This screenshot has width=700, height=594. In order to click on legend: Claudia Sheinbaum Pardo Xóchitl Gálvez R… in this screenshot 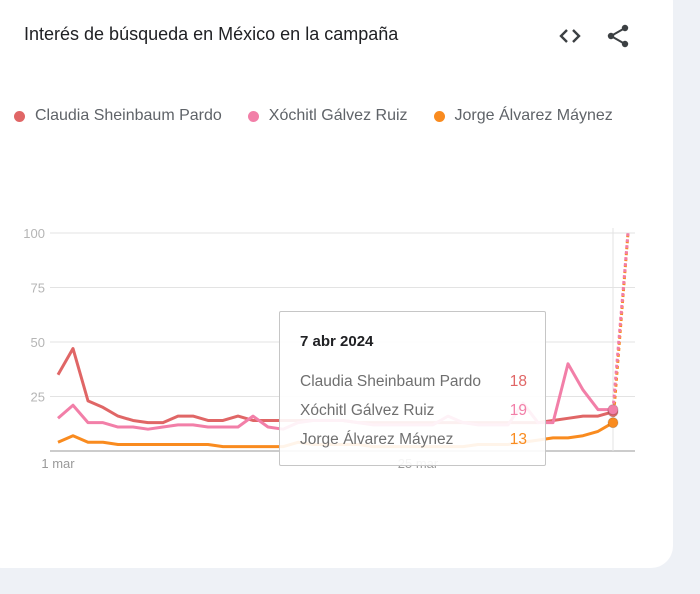, I will do `click(326, 116)`.